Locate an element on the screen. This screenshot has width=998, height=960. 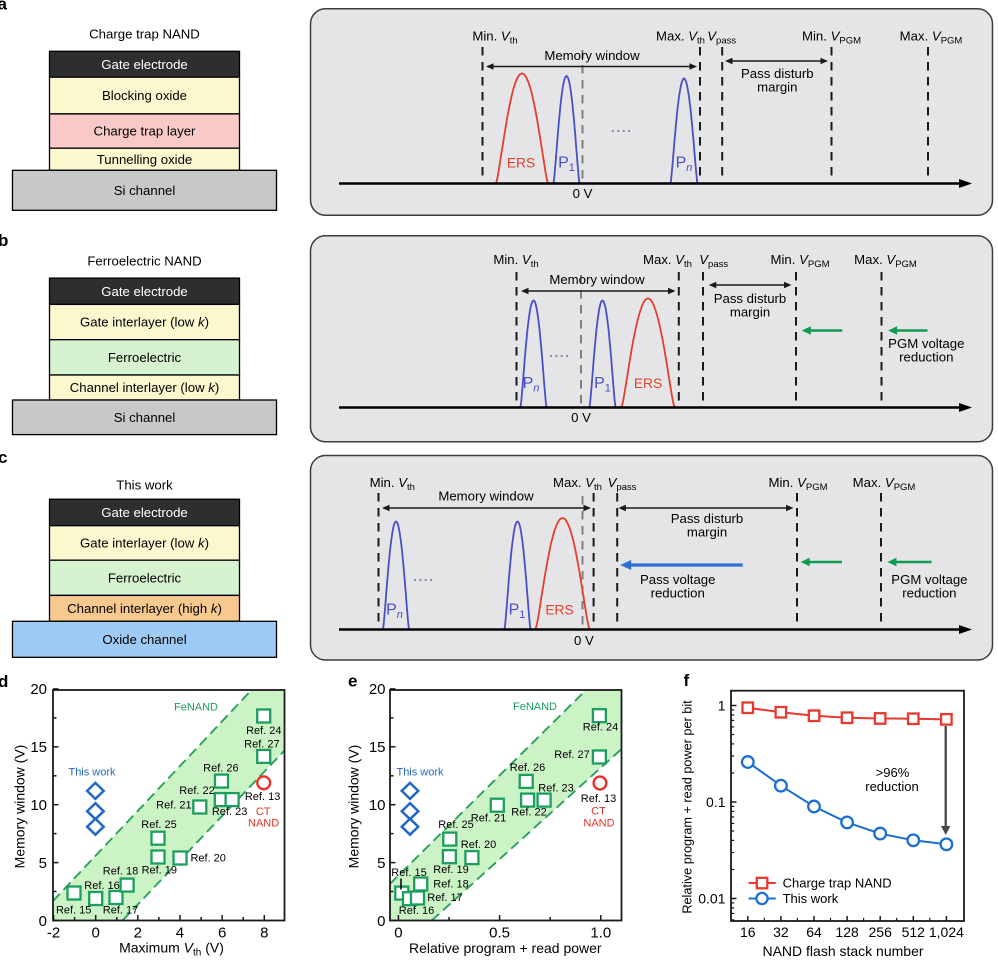
svg-text: Maximum Vth (V) is located at coordinates (171, 949).